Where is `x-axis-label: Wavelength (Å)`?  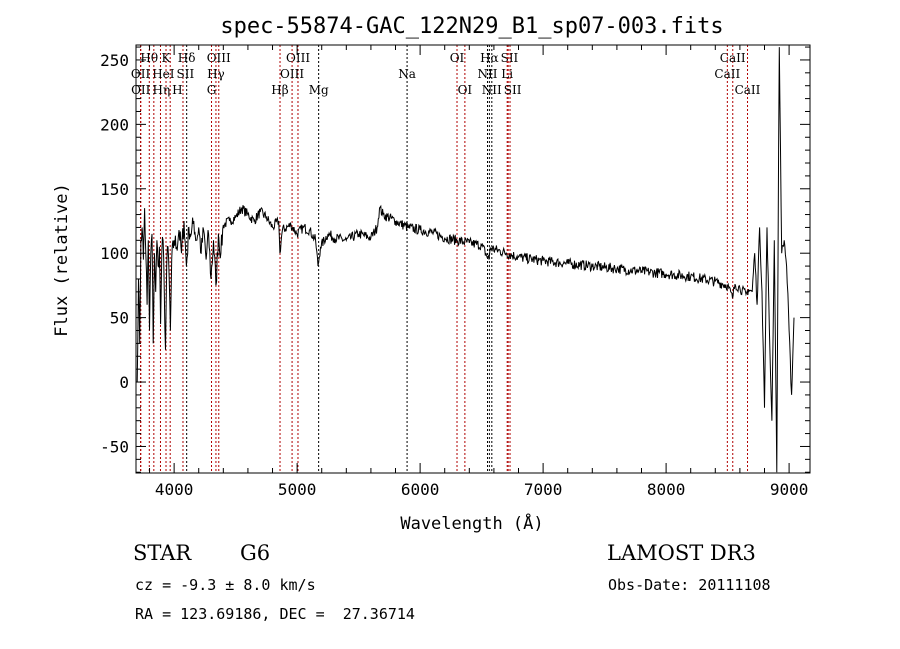 x-axis-label: Wavelength (Å) is located at coordinates (471, 523).